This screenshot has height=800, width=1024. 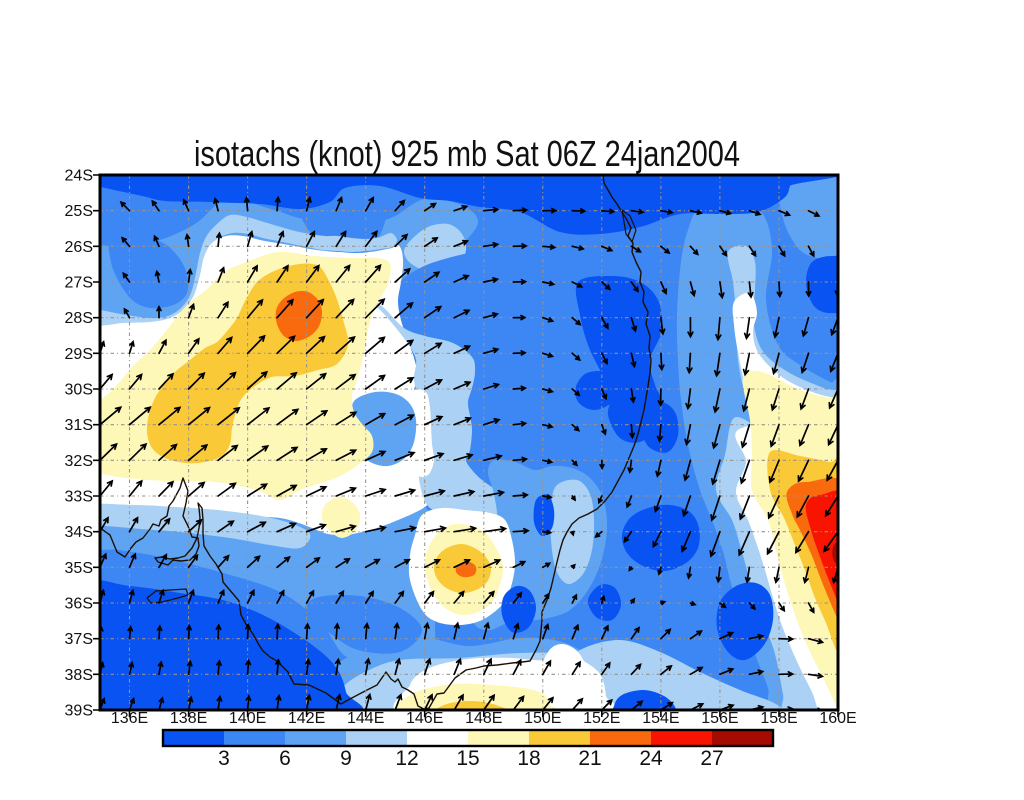 I want to click on svg-text: 35S, so click(x=79, y=568).